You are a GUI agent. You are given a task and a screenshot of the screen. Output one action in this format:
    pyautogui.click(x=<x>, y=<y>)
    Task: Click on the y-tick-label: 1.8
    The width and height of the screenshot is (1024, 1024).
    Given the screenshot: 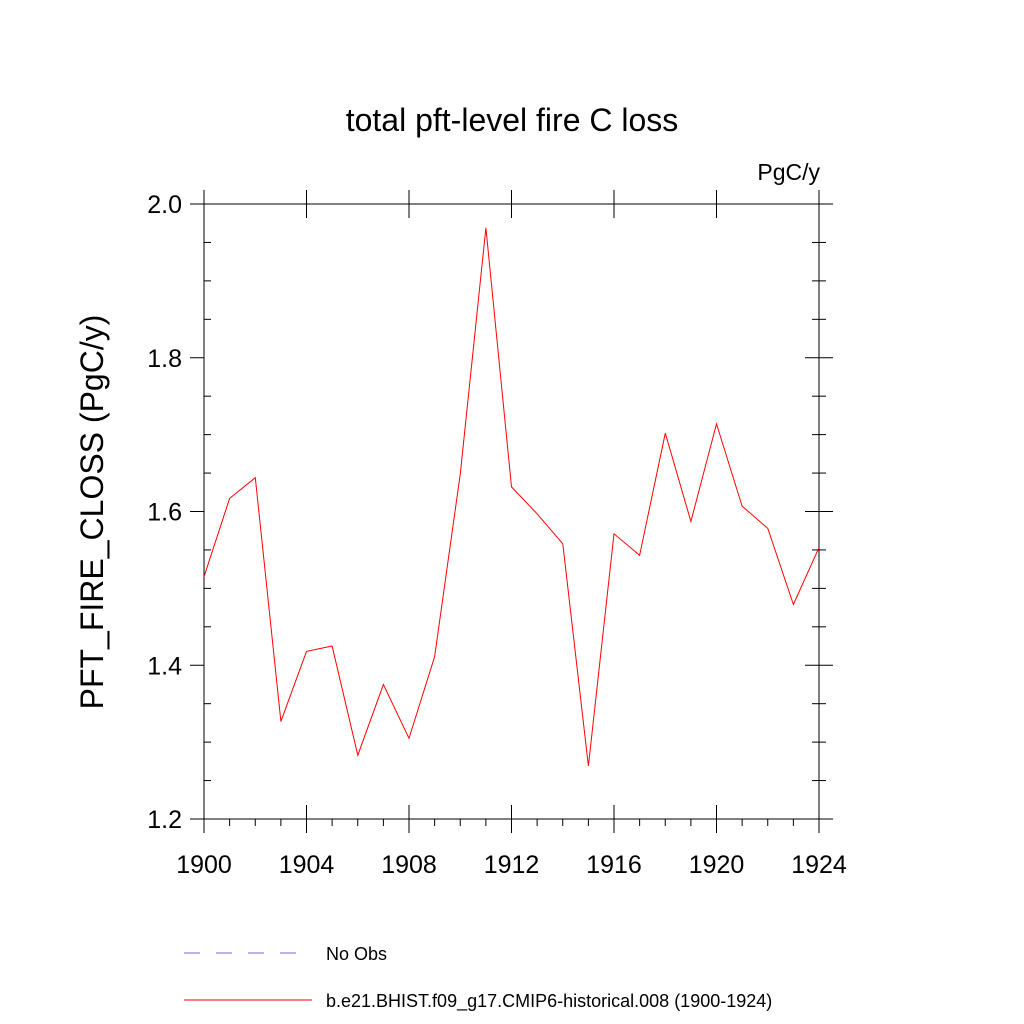 What is the action you would take?
    pyautogui.click(x=164, y=359)
    